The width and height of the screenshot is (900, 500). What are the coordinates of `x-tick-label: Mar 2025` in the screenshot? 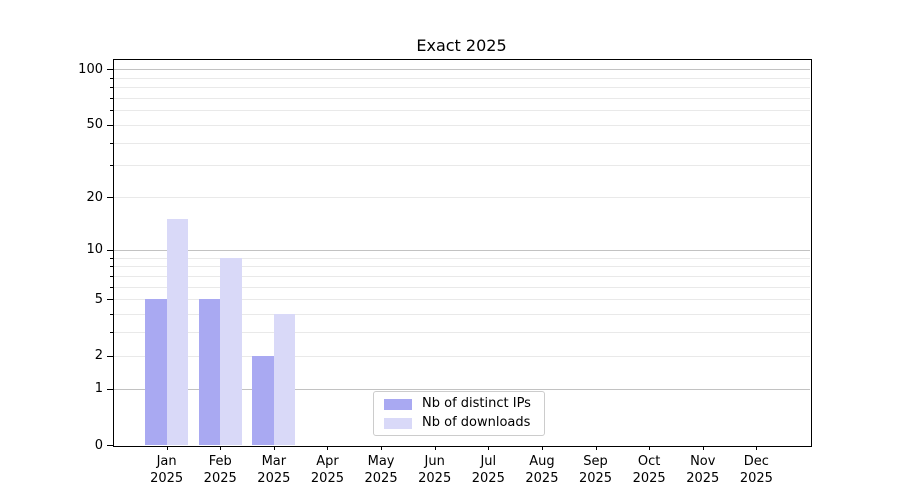 It's located at (274, 470).